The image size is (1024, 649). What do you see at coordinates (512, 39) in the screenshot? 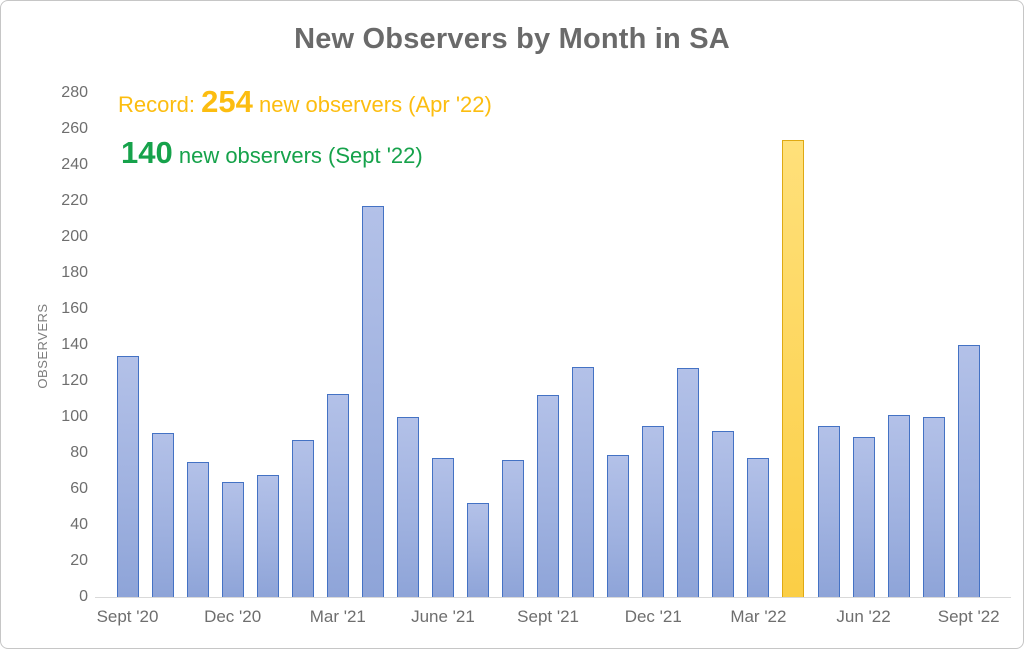
I see `chart-title: New Observers by Month in SA` at bounding box center [512, 39].